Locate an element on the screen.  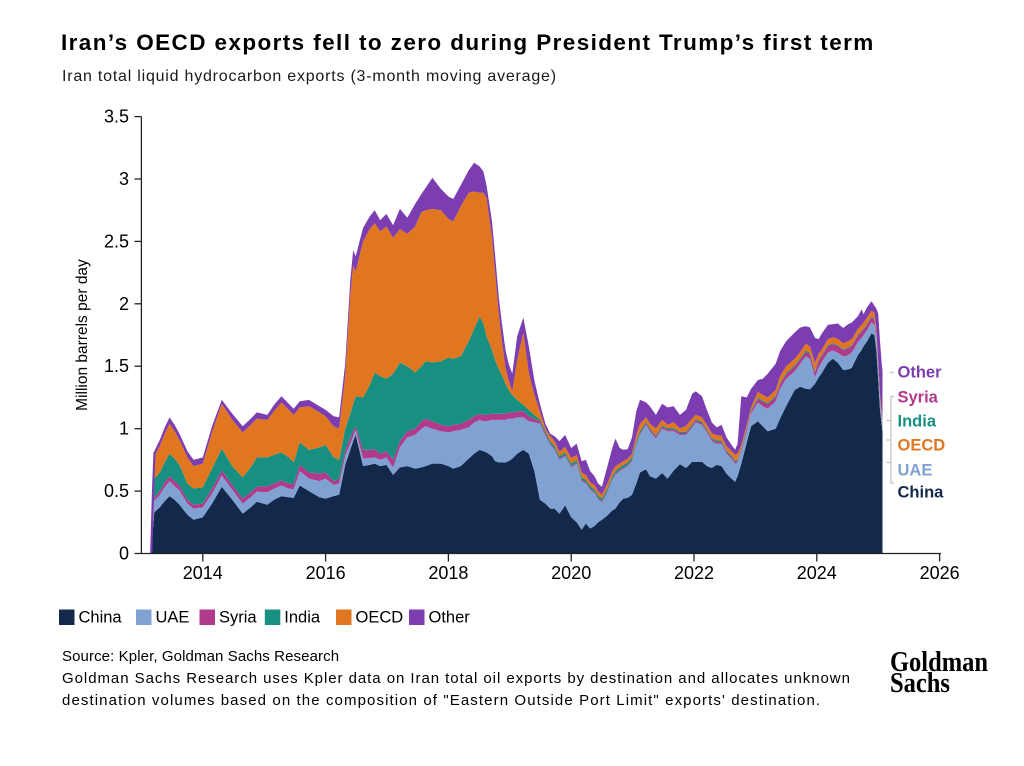
svg-text: 0.5 is located at coordinates (116, 491).